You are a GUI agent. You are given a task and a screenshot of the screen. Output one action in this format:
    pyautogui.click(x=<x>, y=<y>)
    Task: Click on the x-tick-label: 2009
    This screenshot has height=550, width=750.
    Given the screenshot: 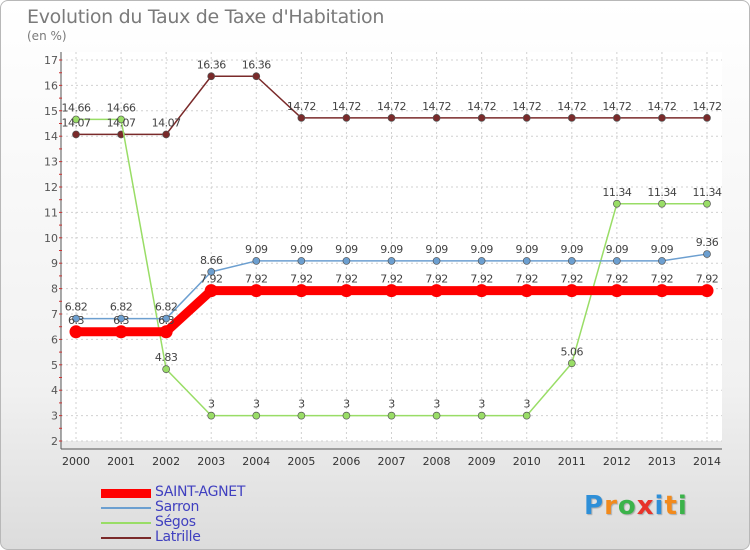 What is the action you would take?
    pyautogui.click(x=482, y=461)
    